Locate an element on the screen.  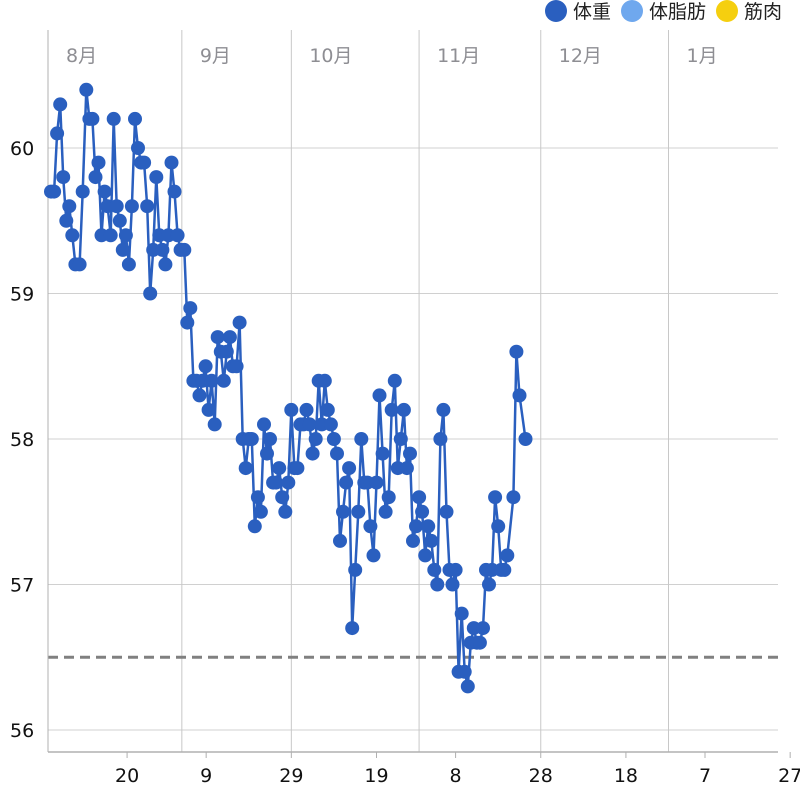
legend-item-muscle: 筋肉 is located at coordinates (748, 12).